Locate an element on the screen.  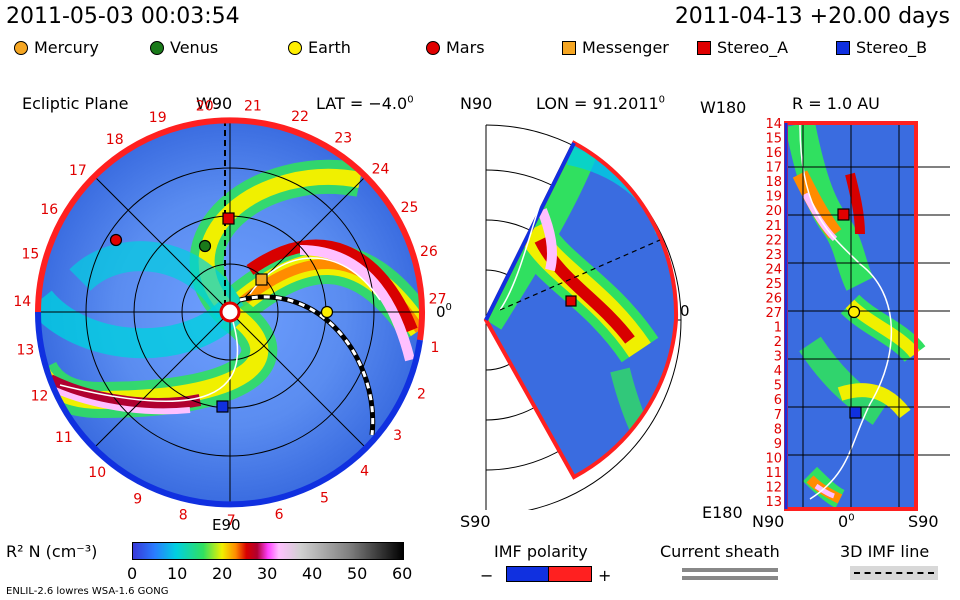
map-y-tick-label: 14 is located at coordinates (773, 124).